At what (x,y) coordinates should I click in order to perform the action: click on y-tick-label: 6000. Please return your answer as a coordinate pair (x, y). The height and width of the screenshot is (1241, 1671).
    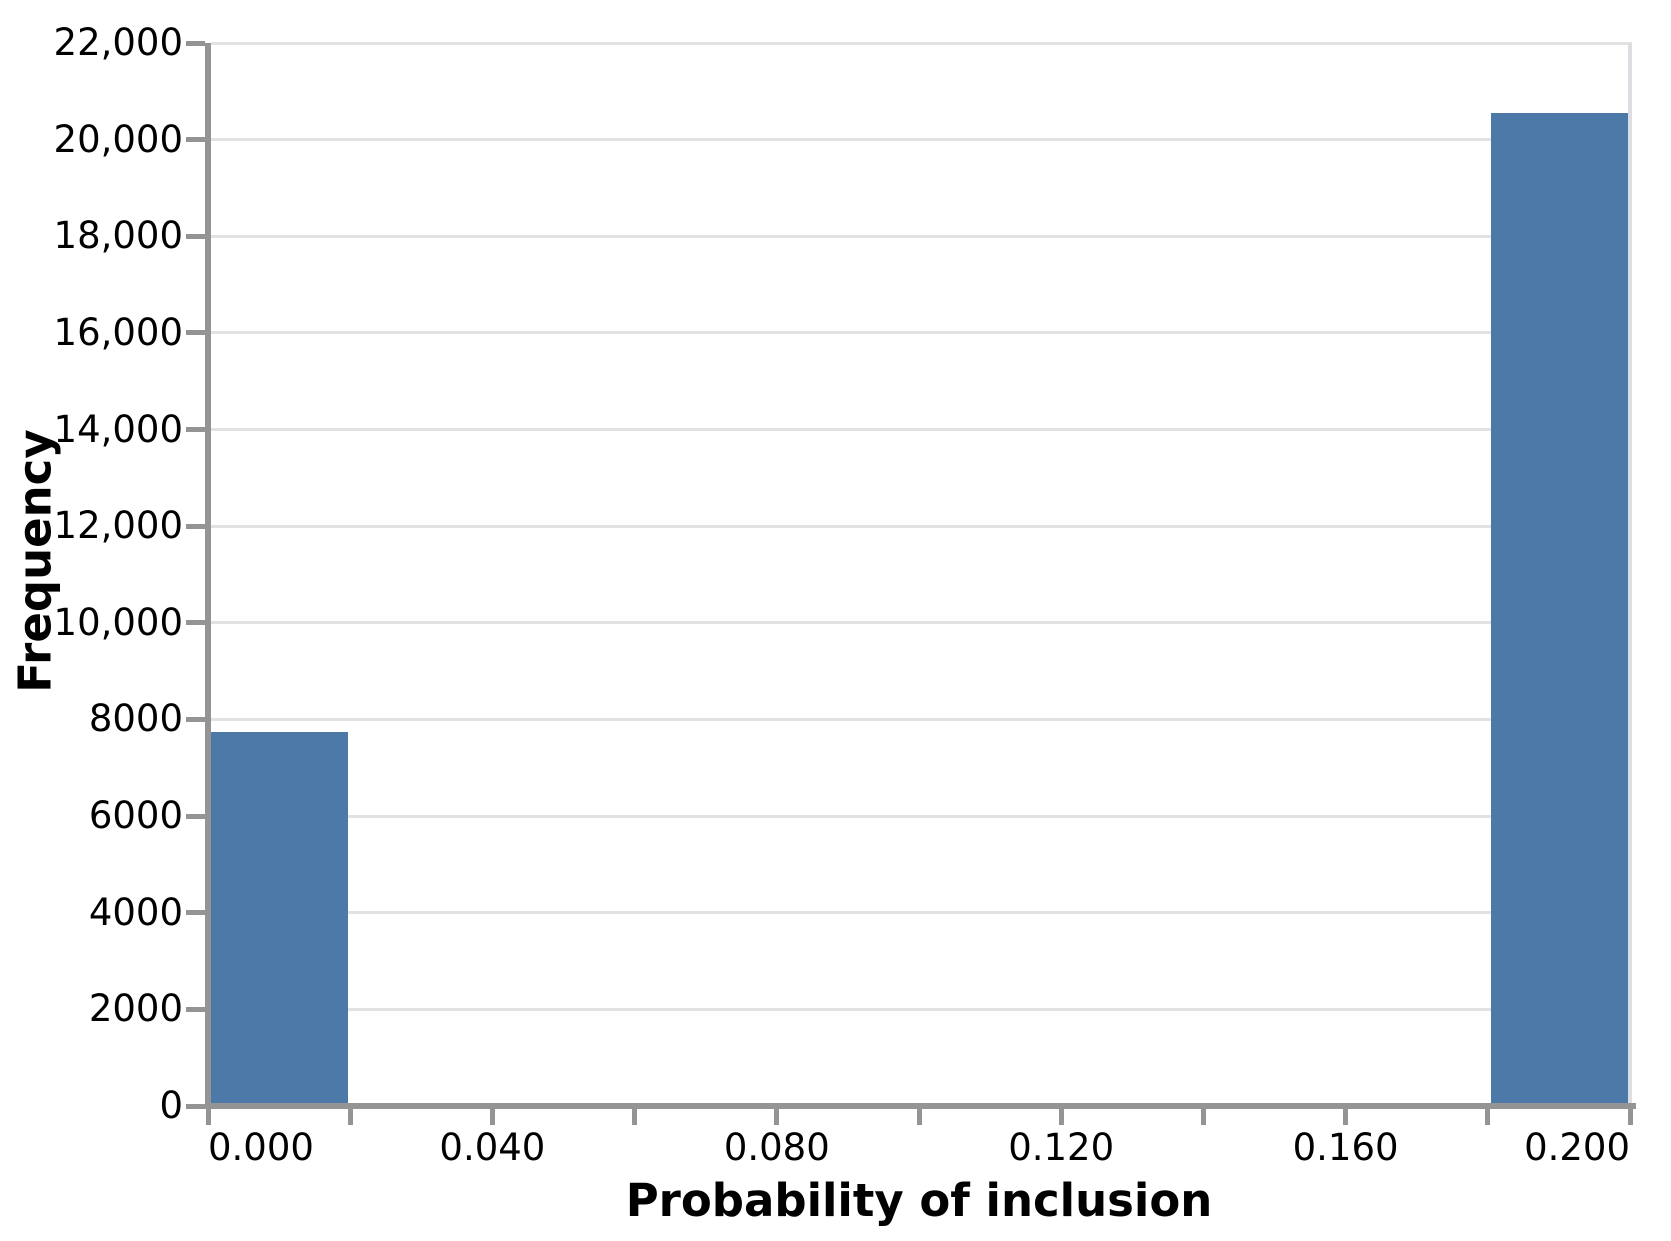
    Looking at the image, I should click on (135, 816).